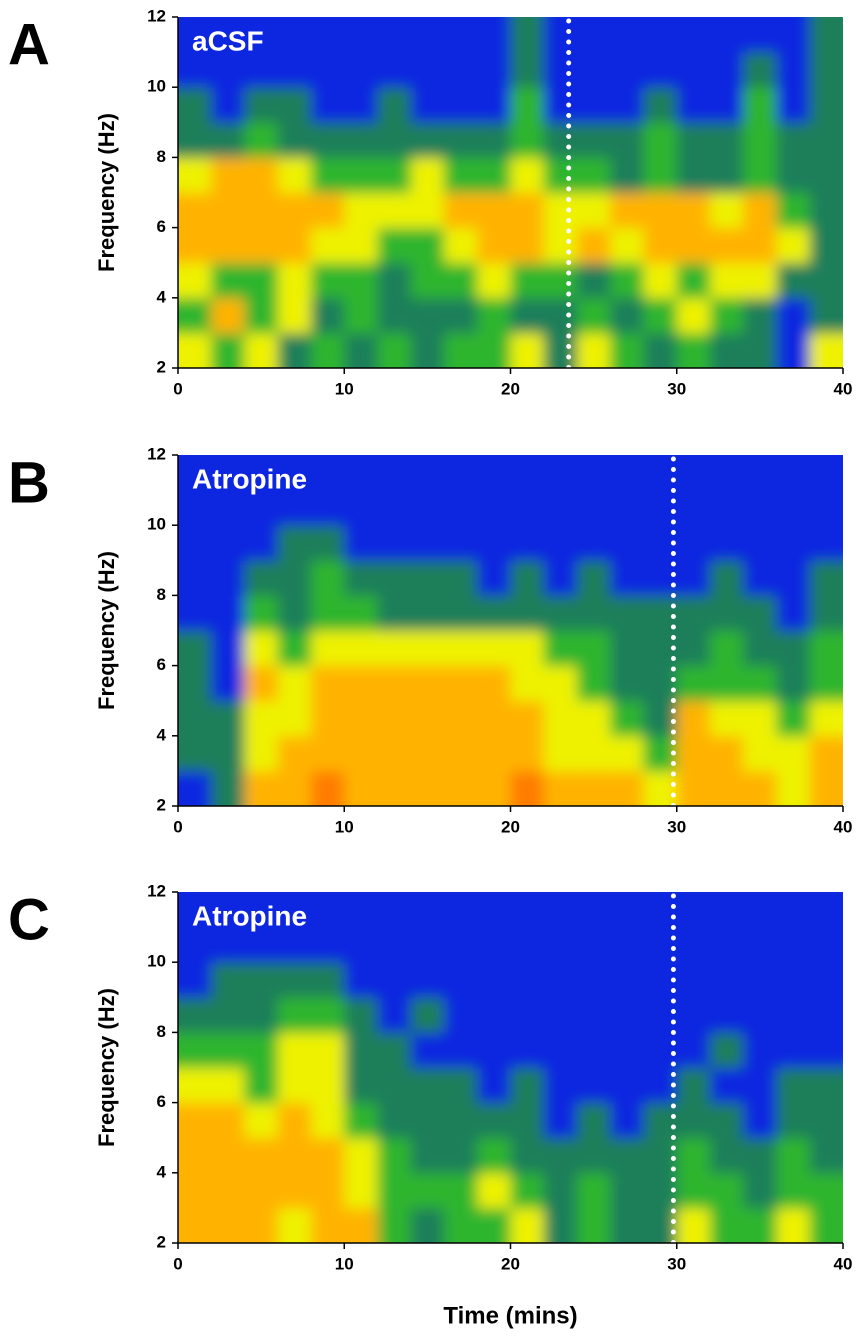 The image size is (859, 1338). Describe the element at coordinates (177, 388) in the screenshot. I see `x-tick-label: 0` at that location.